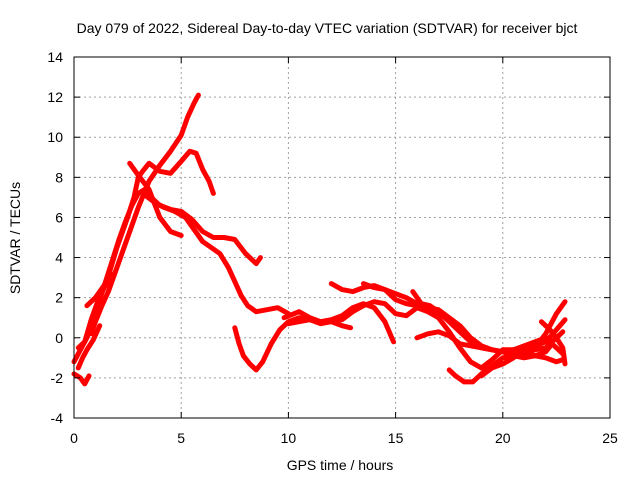 The height and width of the screenshot is (480, 640). Describe the element at coordinates (340, 465) in the screenshot. I see `x-axis-label: GPS time / hours` at that location.